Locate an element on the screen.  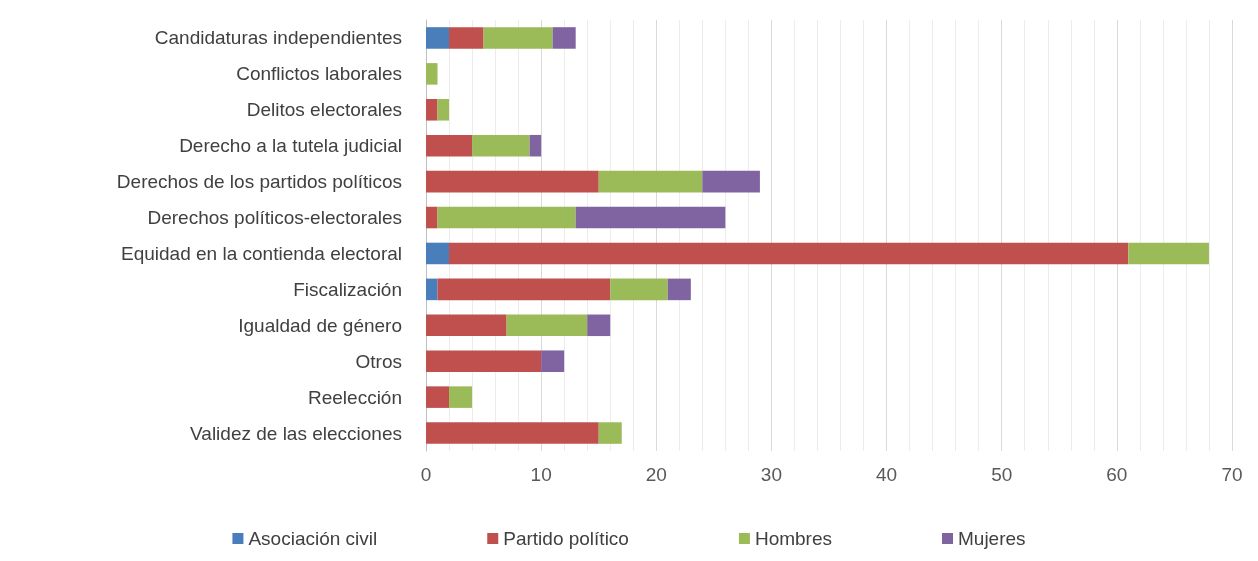
x-tick-label: 50 is located at coordinates (1002, 474).